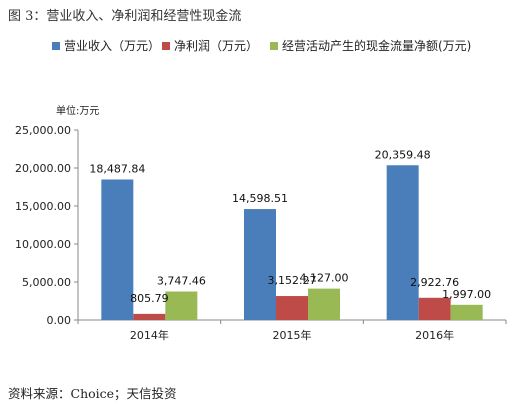 The width and height of the screenshot is (522, 407). Describe the element at coordinates (434, 282) in the screenshot. I see `data-label-s1-c2: 2,922.76` at that location.